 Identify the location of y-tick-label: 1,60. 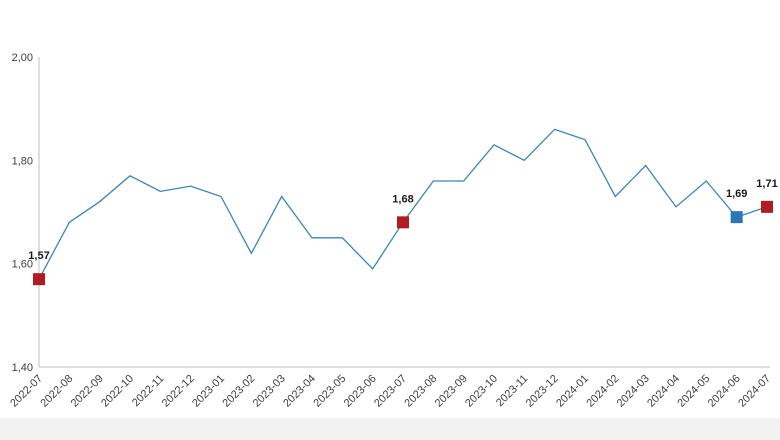
(22, 265).